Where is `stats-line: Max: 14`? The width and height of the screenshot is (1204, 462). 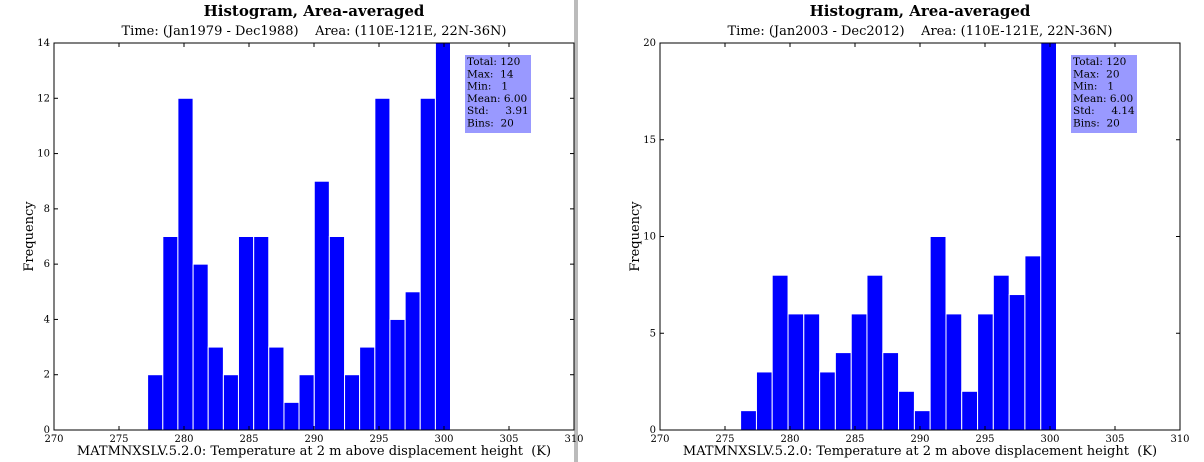
stats-line: Max: 14 is located at coordinates (490, 74).